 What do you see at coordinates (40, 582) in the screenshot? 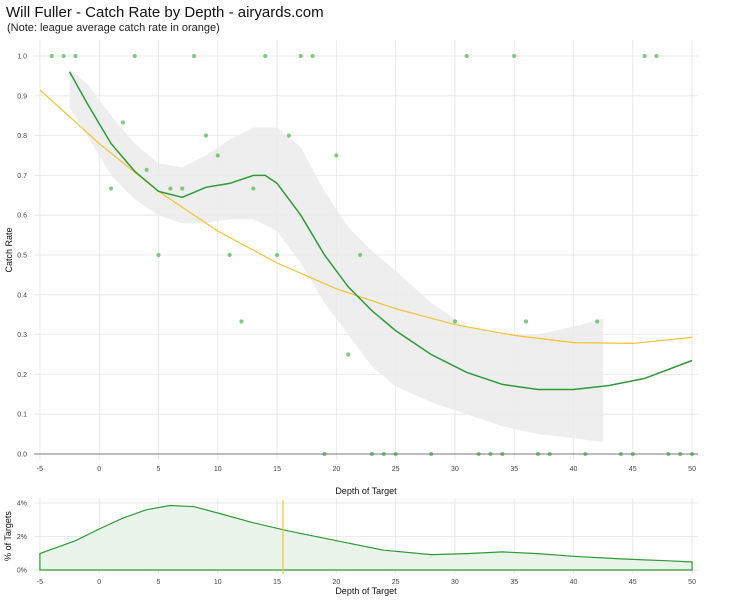
I see `density-x-tick-label: -5` at bounding box center [40, 582].